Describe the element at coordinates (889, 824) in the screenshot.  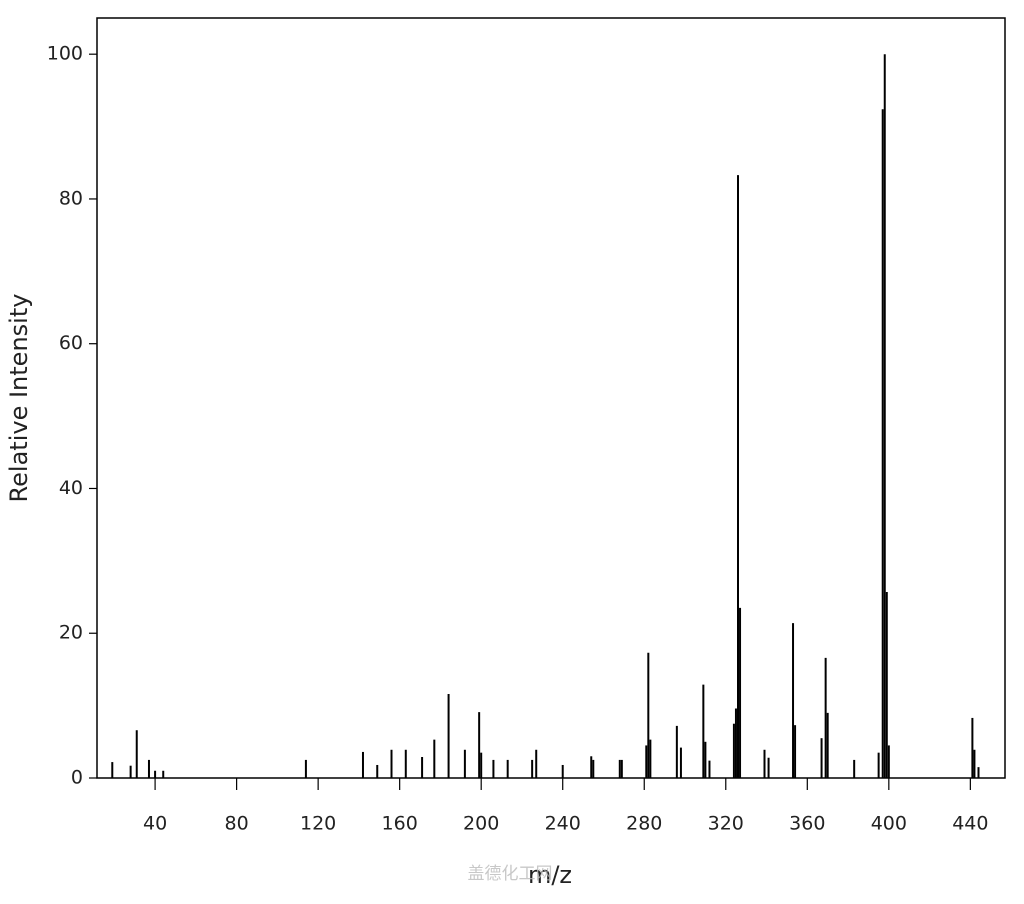
I see `x-tick-label: 400` at that location.